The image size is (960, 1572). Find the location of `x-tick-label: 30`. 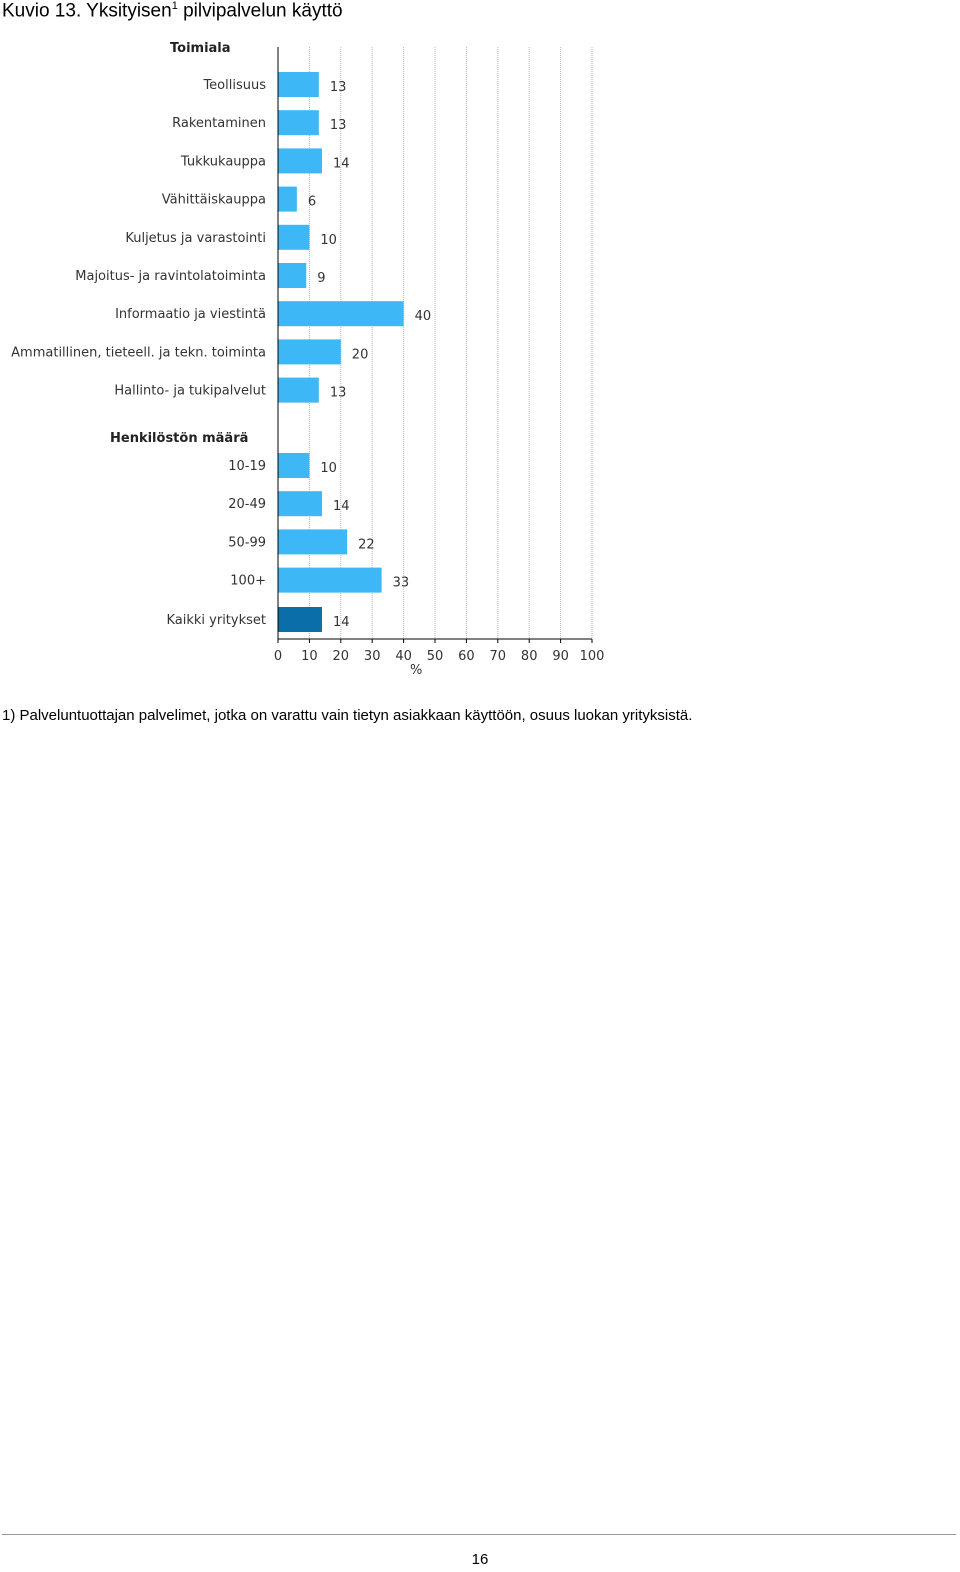

x-tick-label: 30 is located at coordinates (372, 656).